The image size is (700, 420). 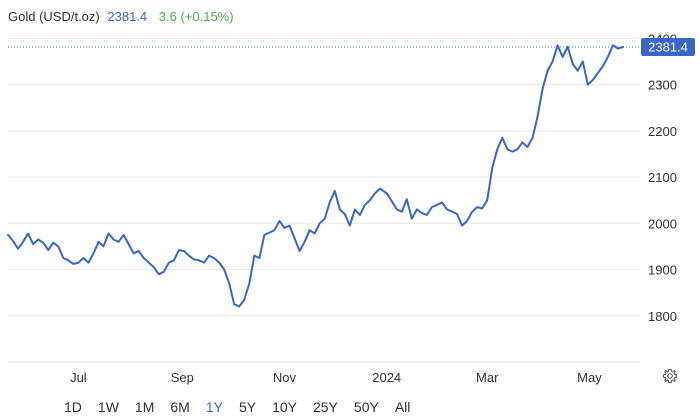 What do you see at coordinates (284, 407) in the screenshot?
I see `range-button-10y: 10Y` at bounding box center [284, 407].